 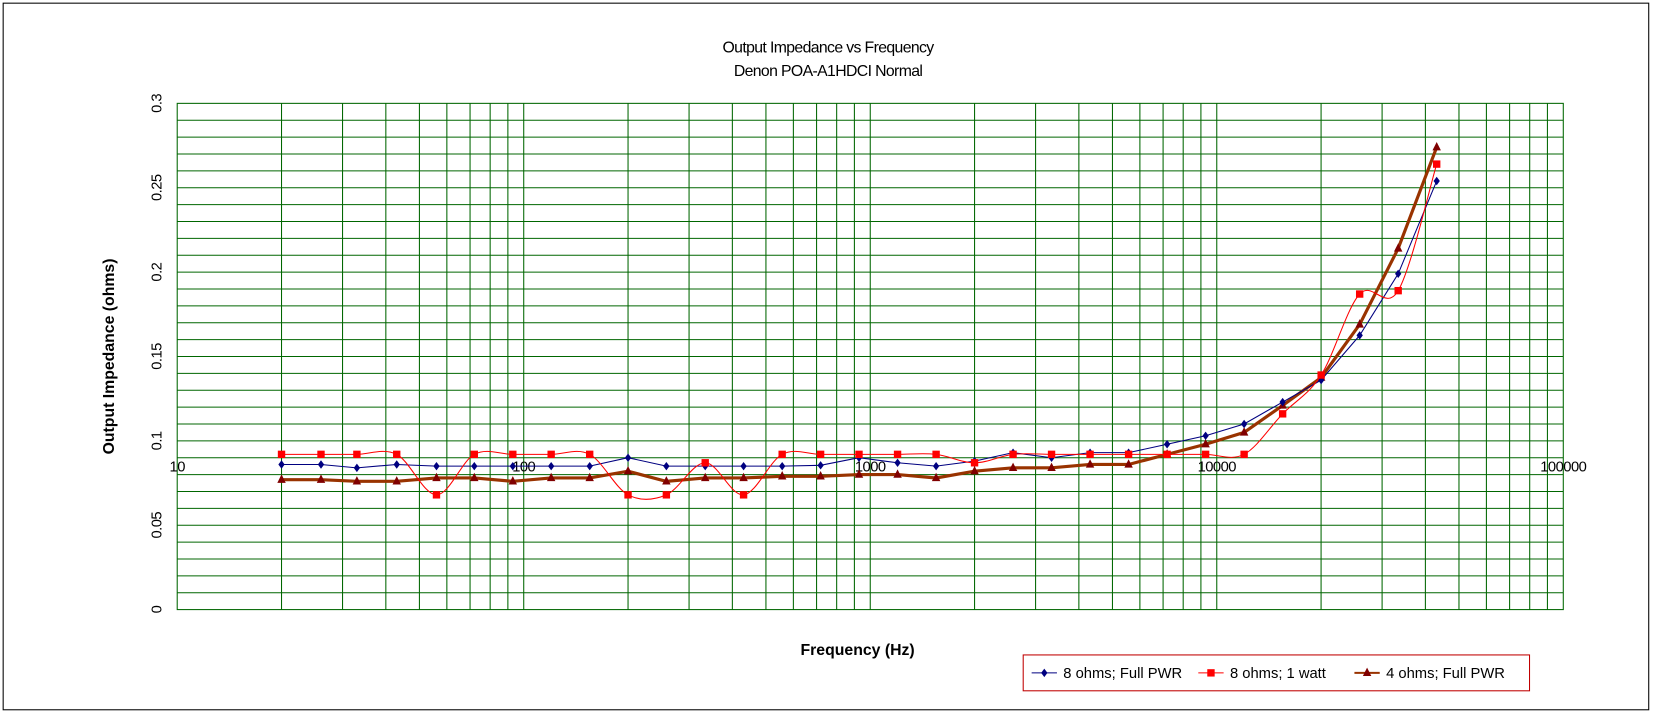 What do you see at coordinates (1563, 467) in the screenshot?
I see `x-tick-label: 100000` at bounding box center [1563, 467].